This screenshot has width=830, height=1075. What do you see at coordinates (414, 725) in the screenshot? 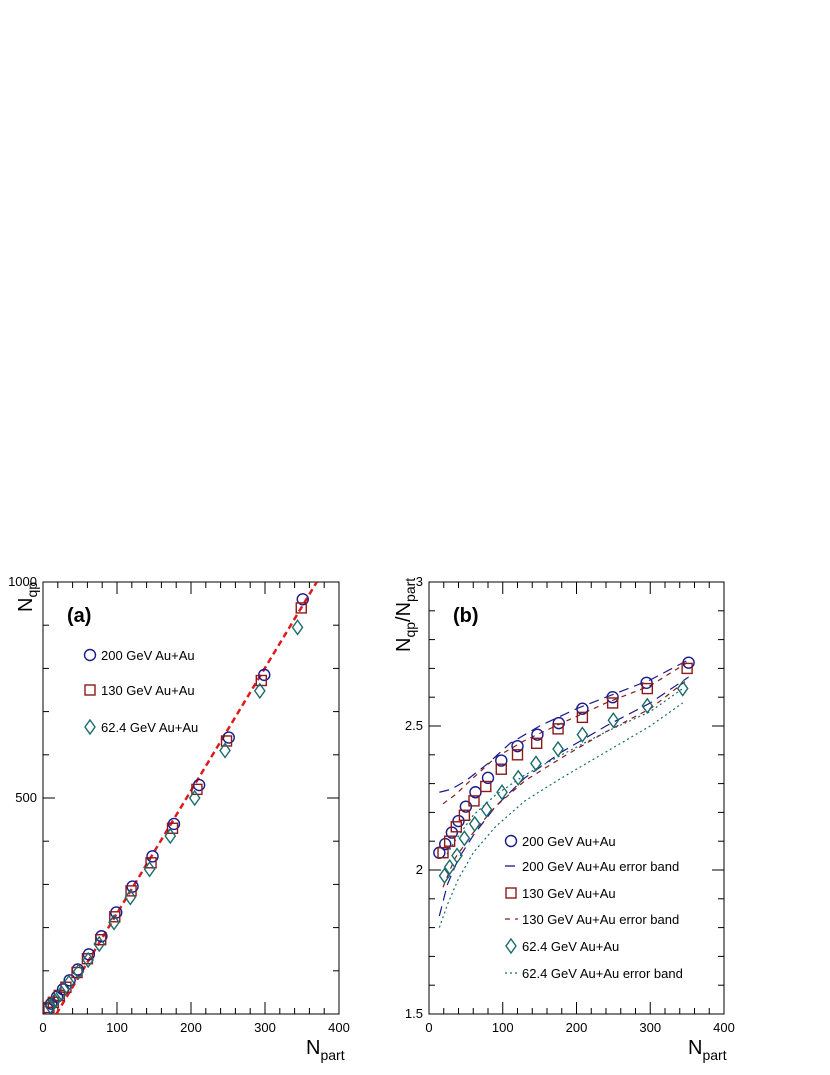
I see `y-tick-label: 2.5` at bounding box center [414, 725].